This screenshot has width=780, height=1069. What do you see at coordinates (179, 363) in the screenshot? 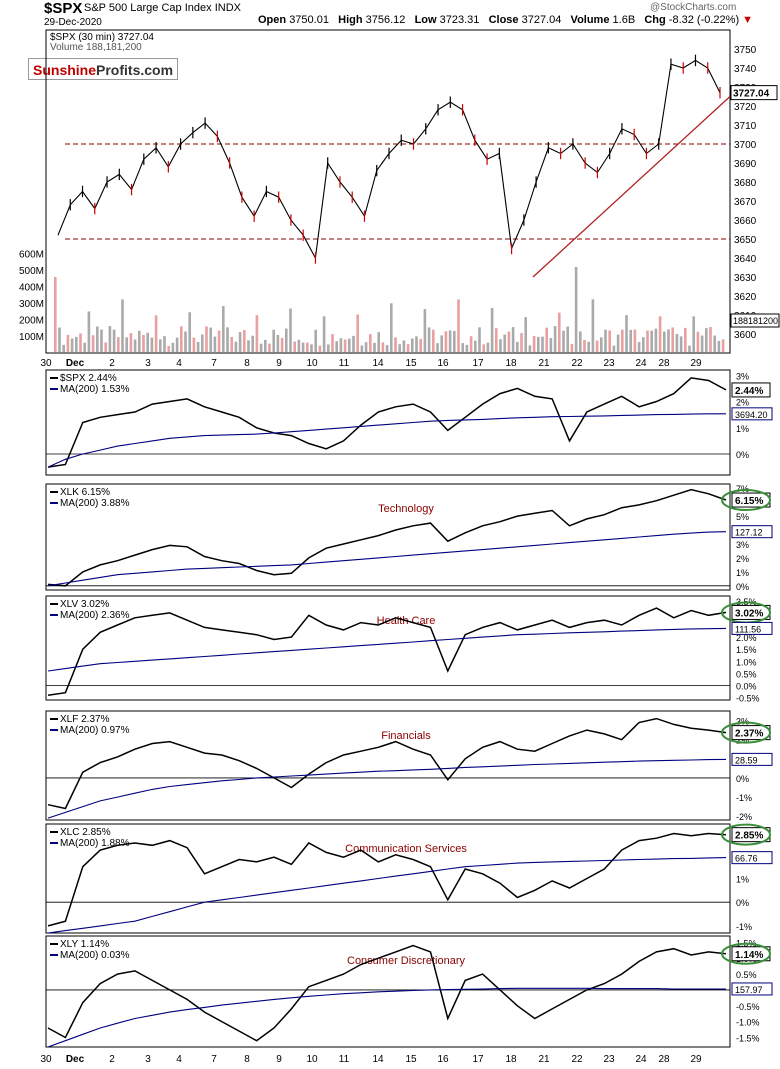
I see `x-tick-label: 4` at bounding box center [179, 363].